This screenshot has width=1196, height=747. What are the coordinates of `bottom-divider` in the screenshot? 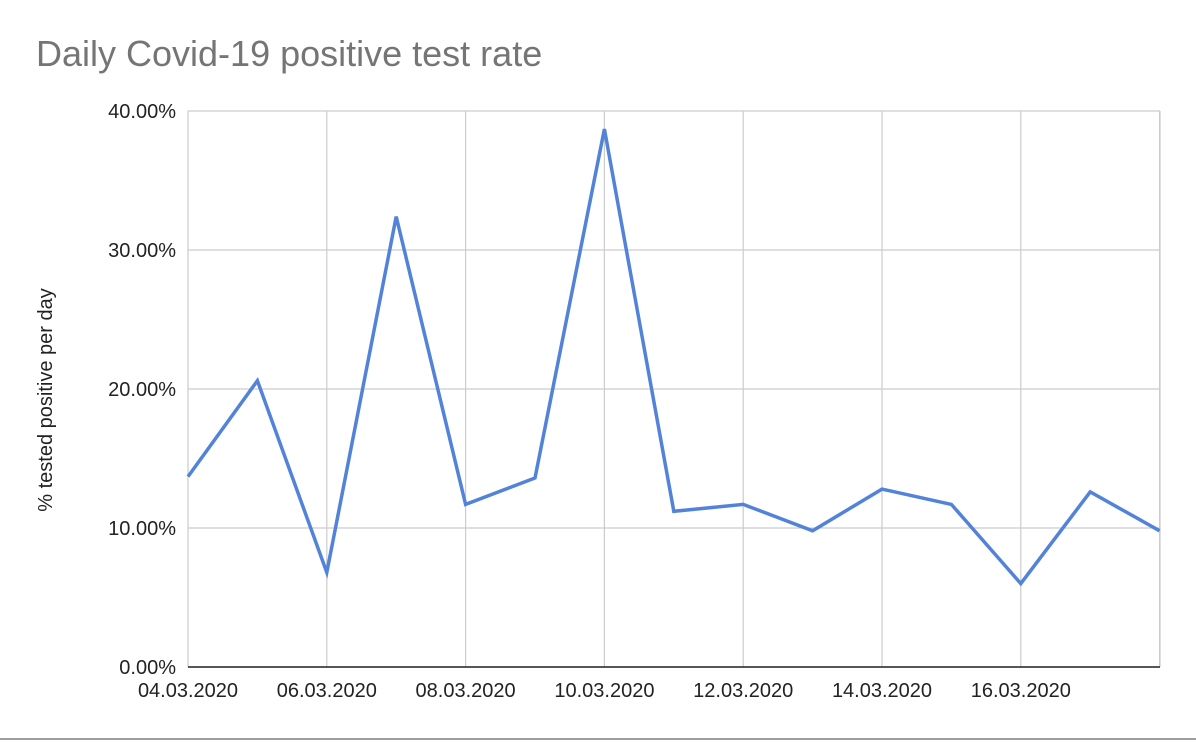 It's located at (598, 739).